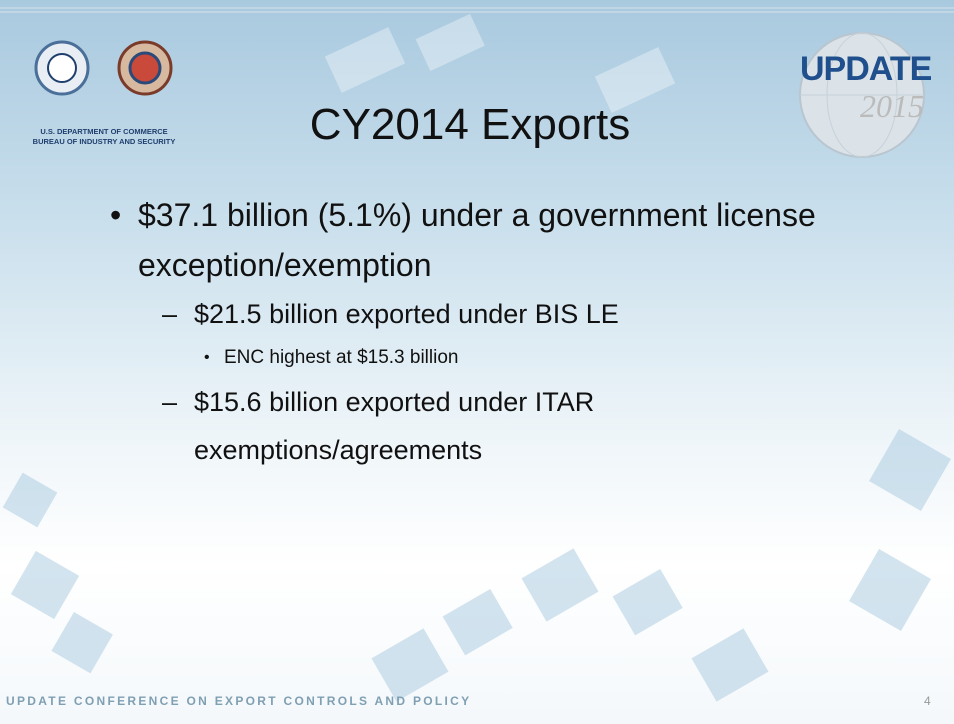  I want to click on bullet-text: $21.5 billion exported under BIS LE, so click(406, 314).